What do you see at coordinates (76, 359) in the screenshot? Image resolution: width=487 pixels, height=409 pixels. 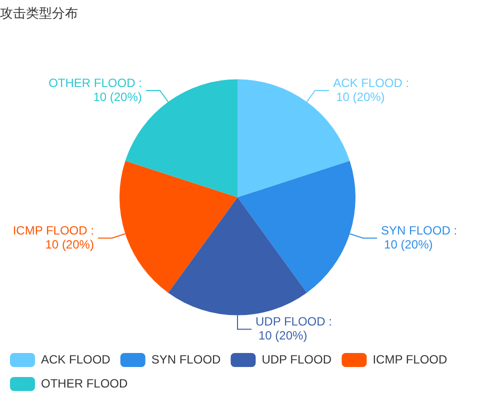 I see `legend-label: ACK FLOOD` at bounding box center [76, 359].